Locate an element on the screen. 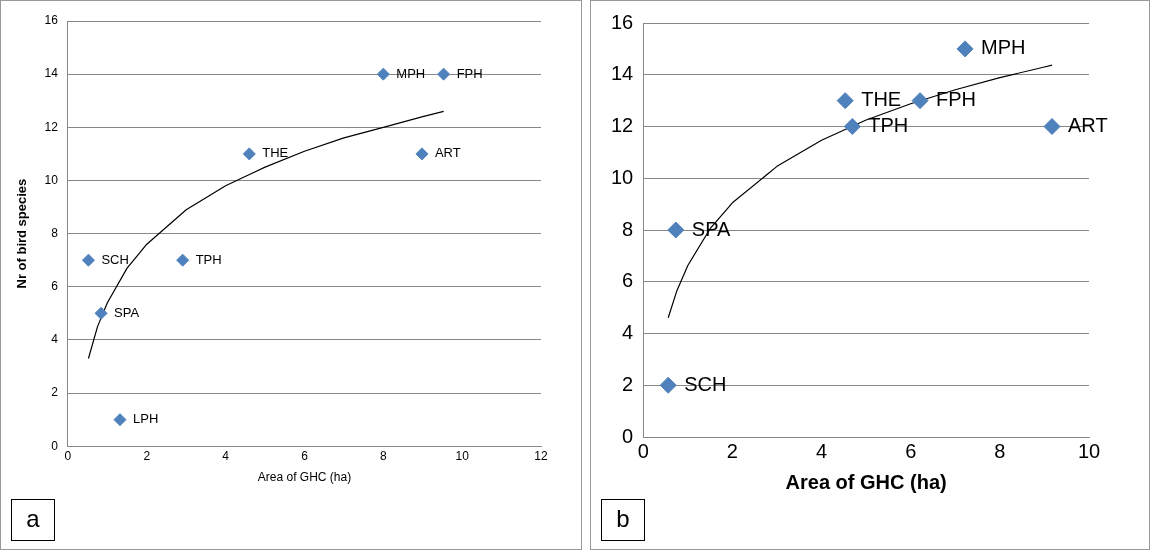 The image size is (1150, 550). annotation: SPA is located at coordinates (127, 312).